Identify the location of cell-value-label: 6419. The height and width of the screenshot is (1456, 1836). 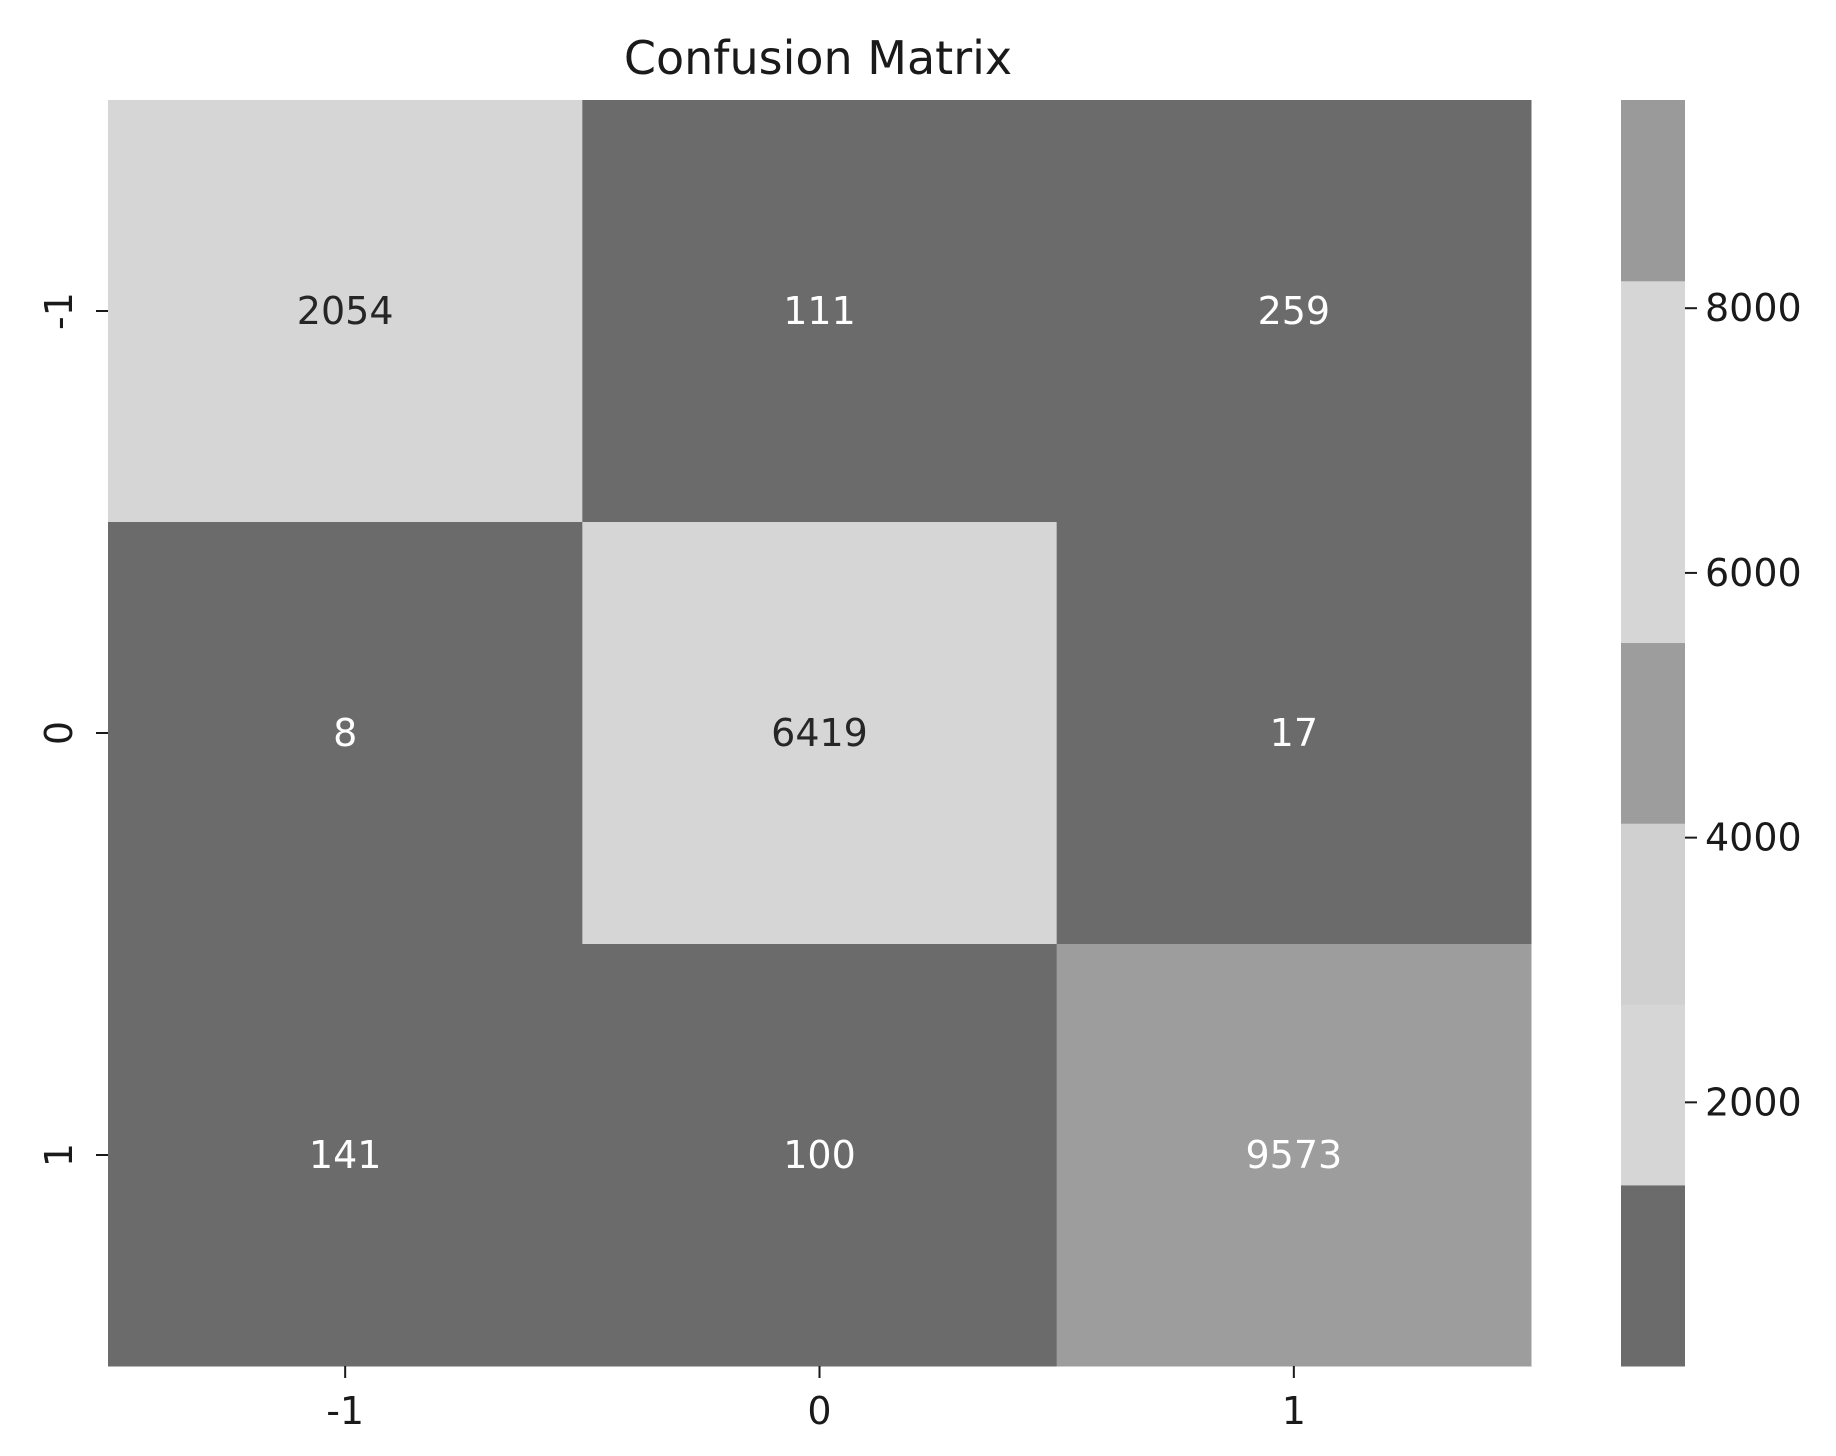
(819, 733).